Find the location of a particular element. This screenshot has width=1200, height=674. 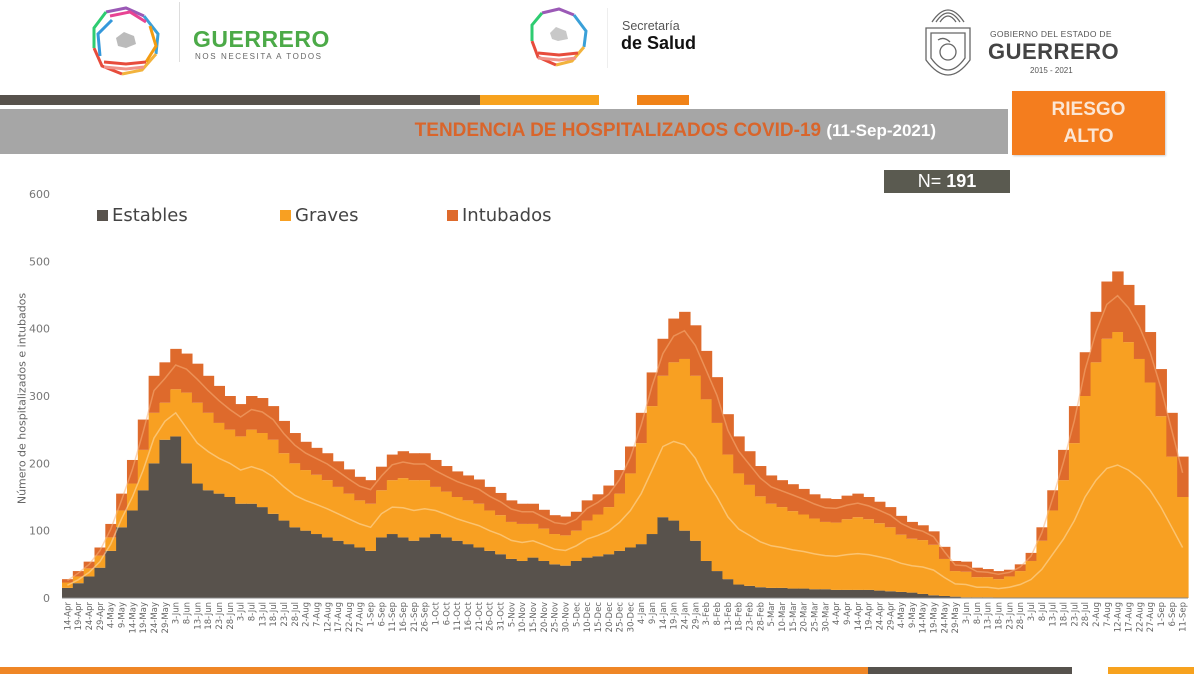

x-tick-label: 13-Feb is located at coordinates (729, 616).